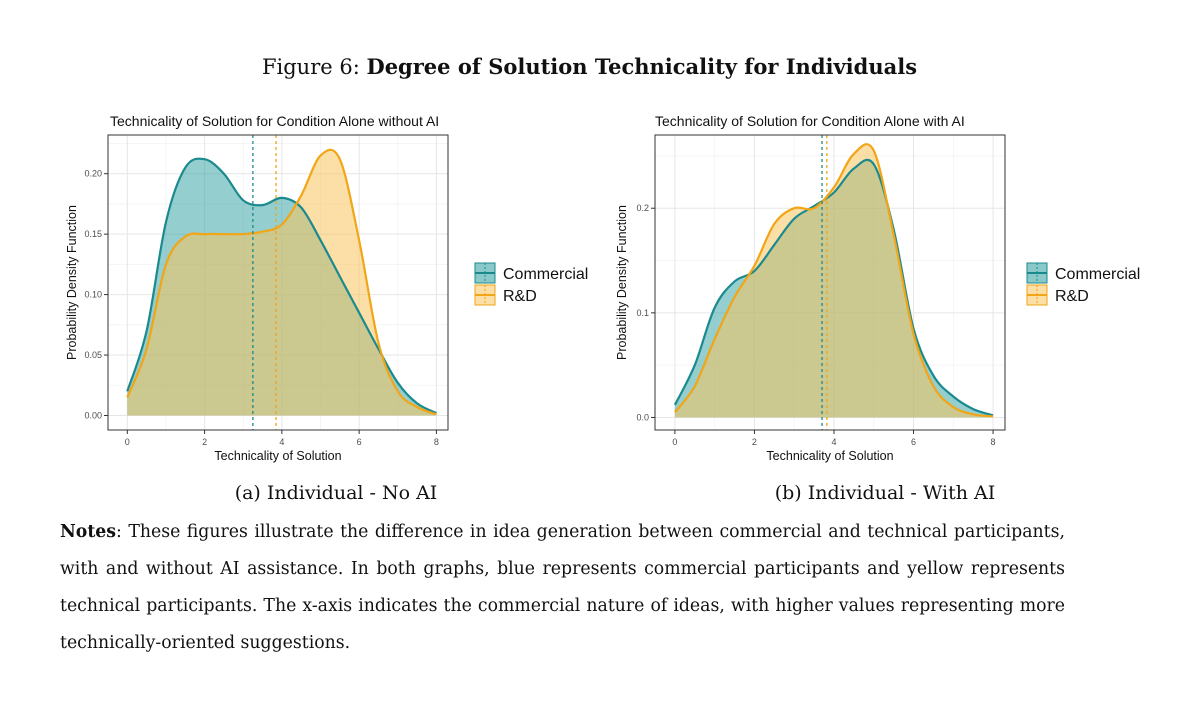  What do you see at coordinates (310, 67) in the screenshot?
I see `figure-label: Figure 6:` at bounding box center [310, 67].